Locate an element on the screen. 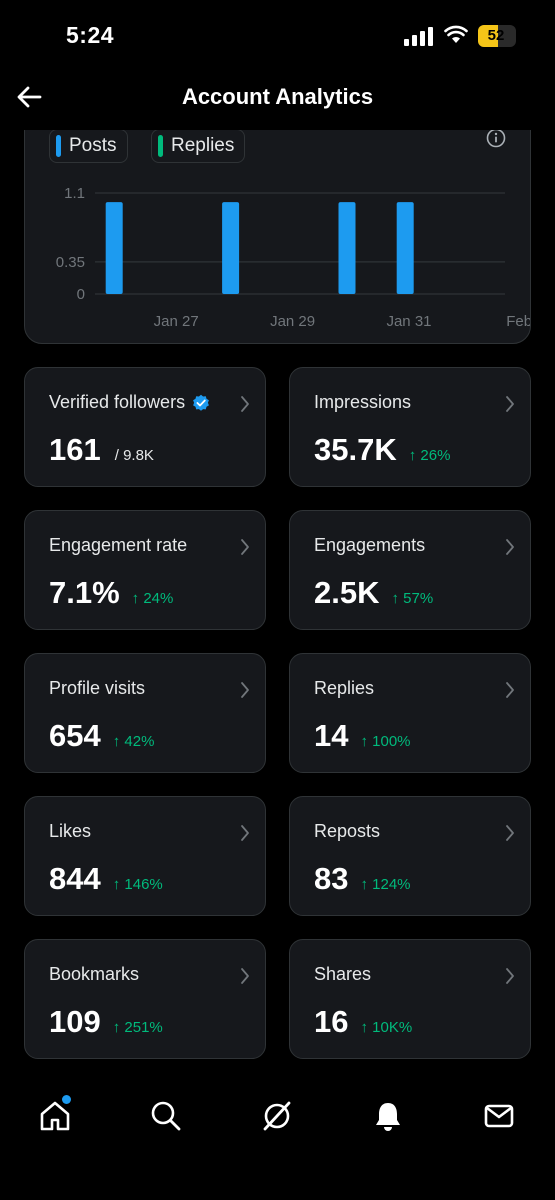 The image size is (555, 1200). stat-value: 83 is located at coordinates (331, 878).